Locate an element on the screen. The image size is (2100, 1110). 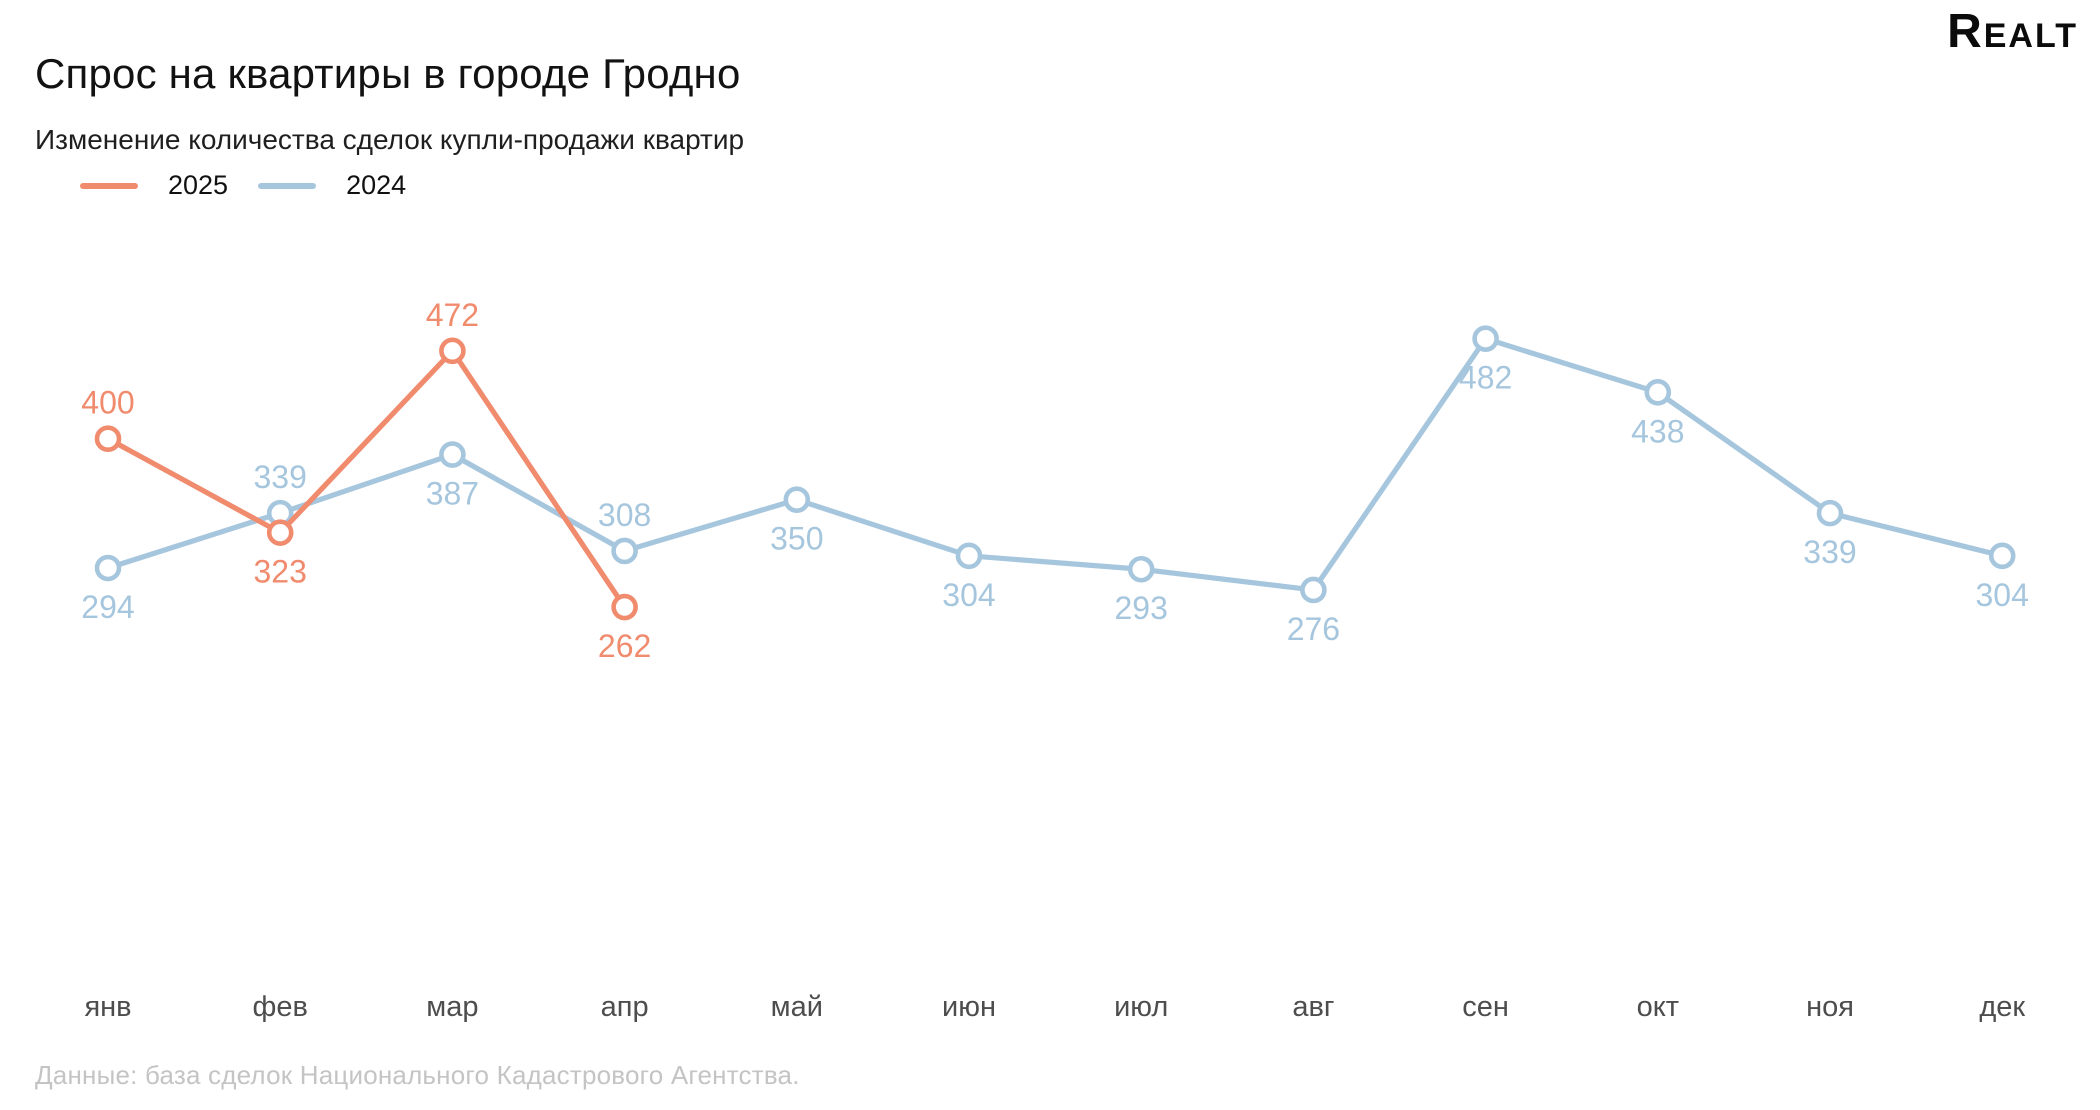
x-axis-label: июл is located at coordinates (1141, 1007).